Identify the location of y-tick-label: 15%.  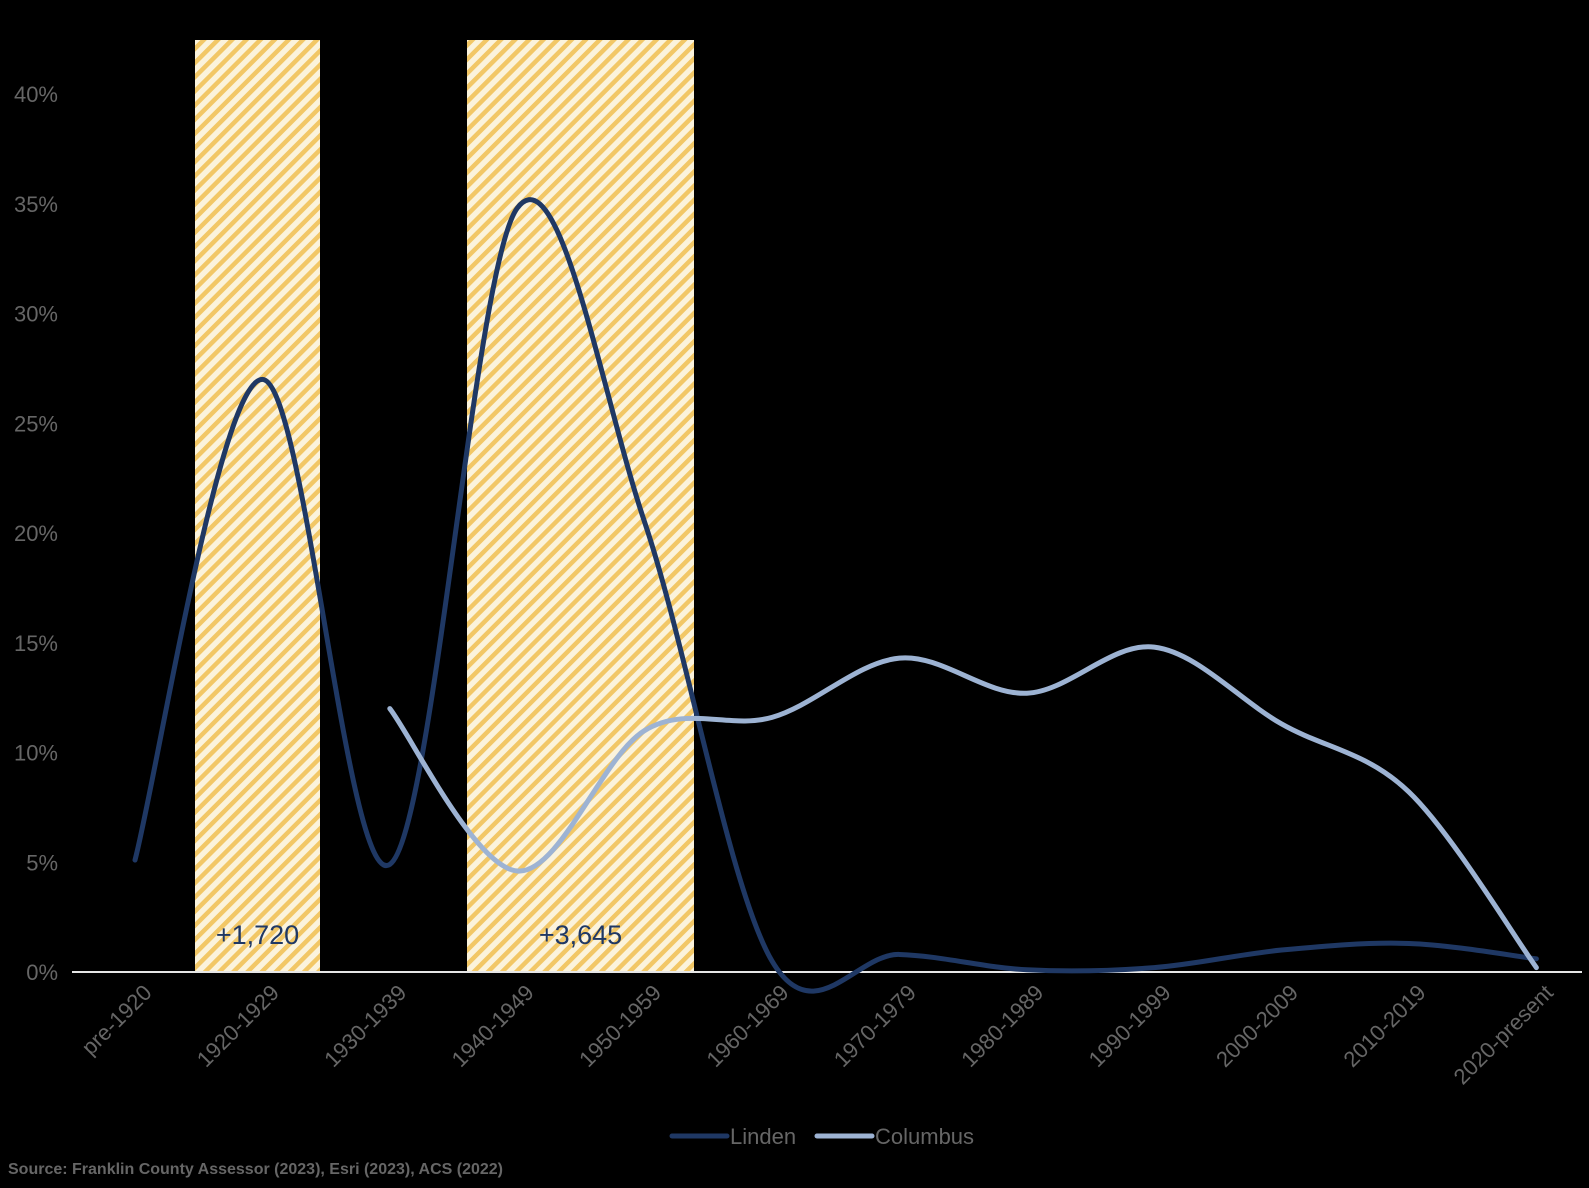
(36, 643).